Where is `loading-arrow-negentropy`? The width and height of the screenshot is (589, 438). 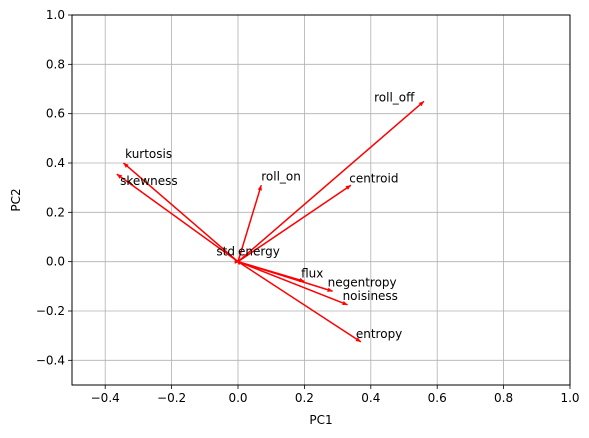
loading-arrow-negentropy is located at coordinates (285, 276).